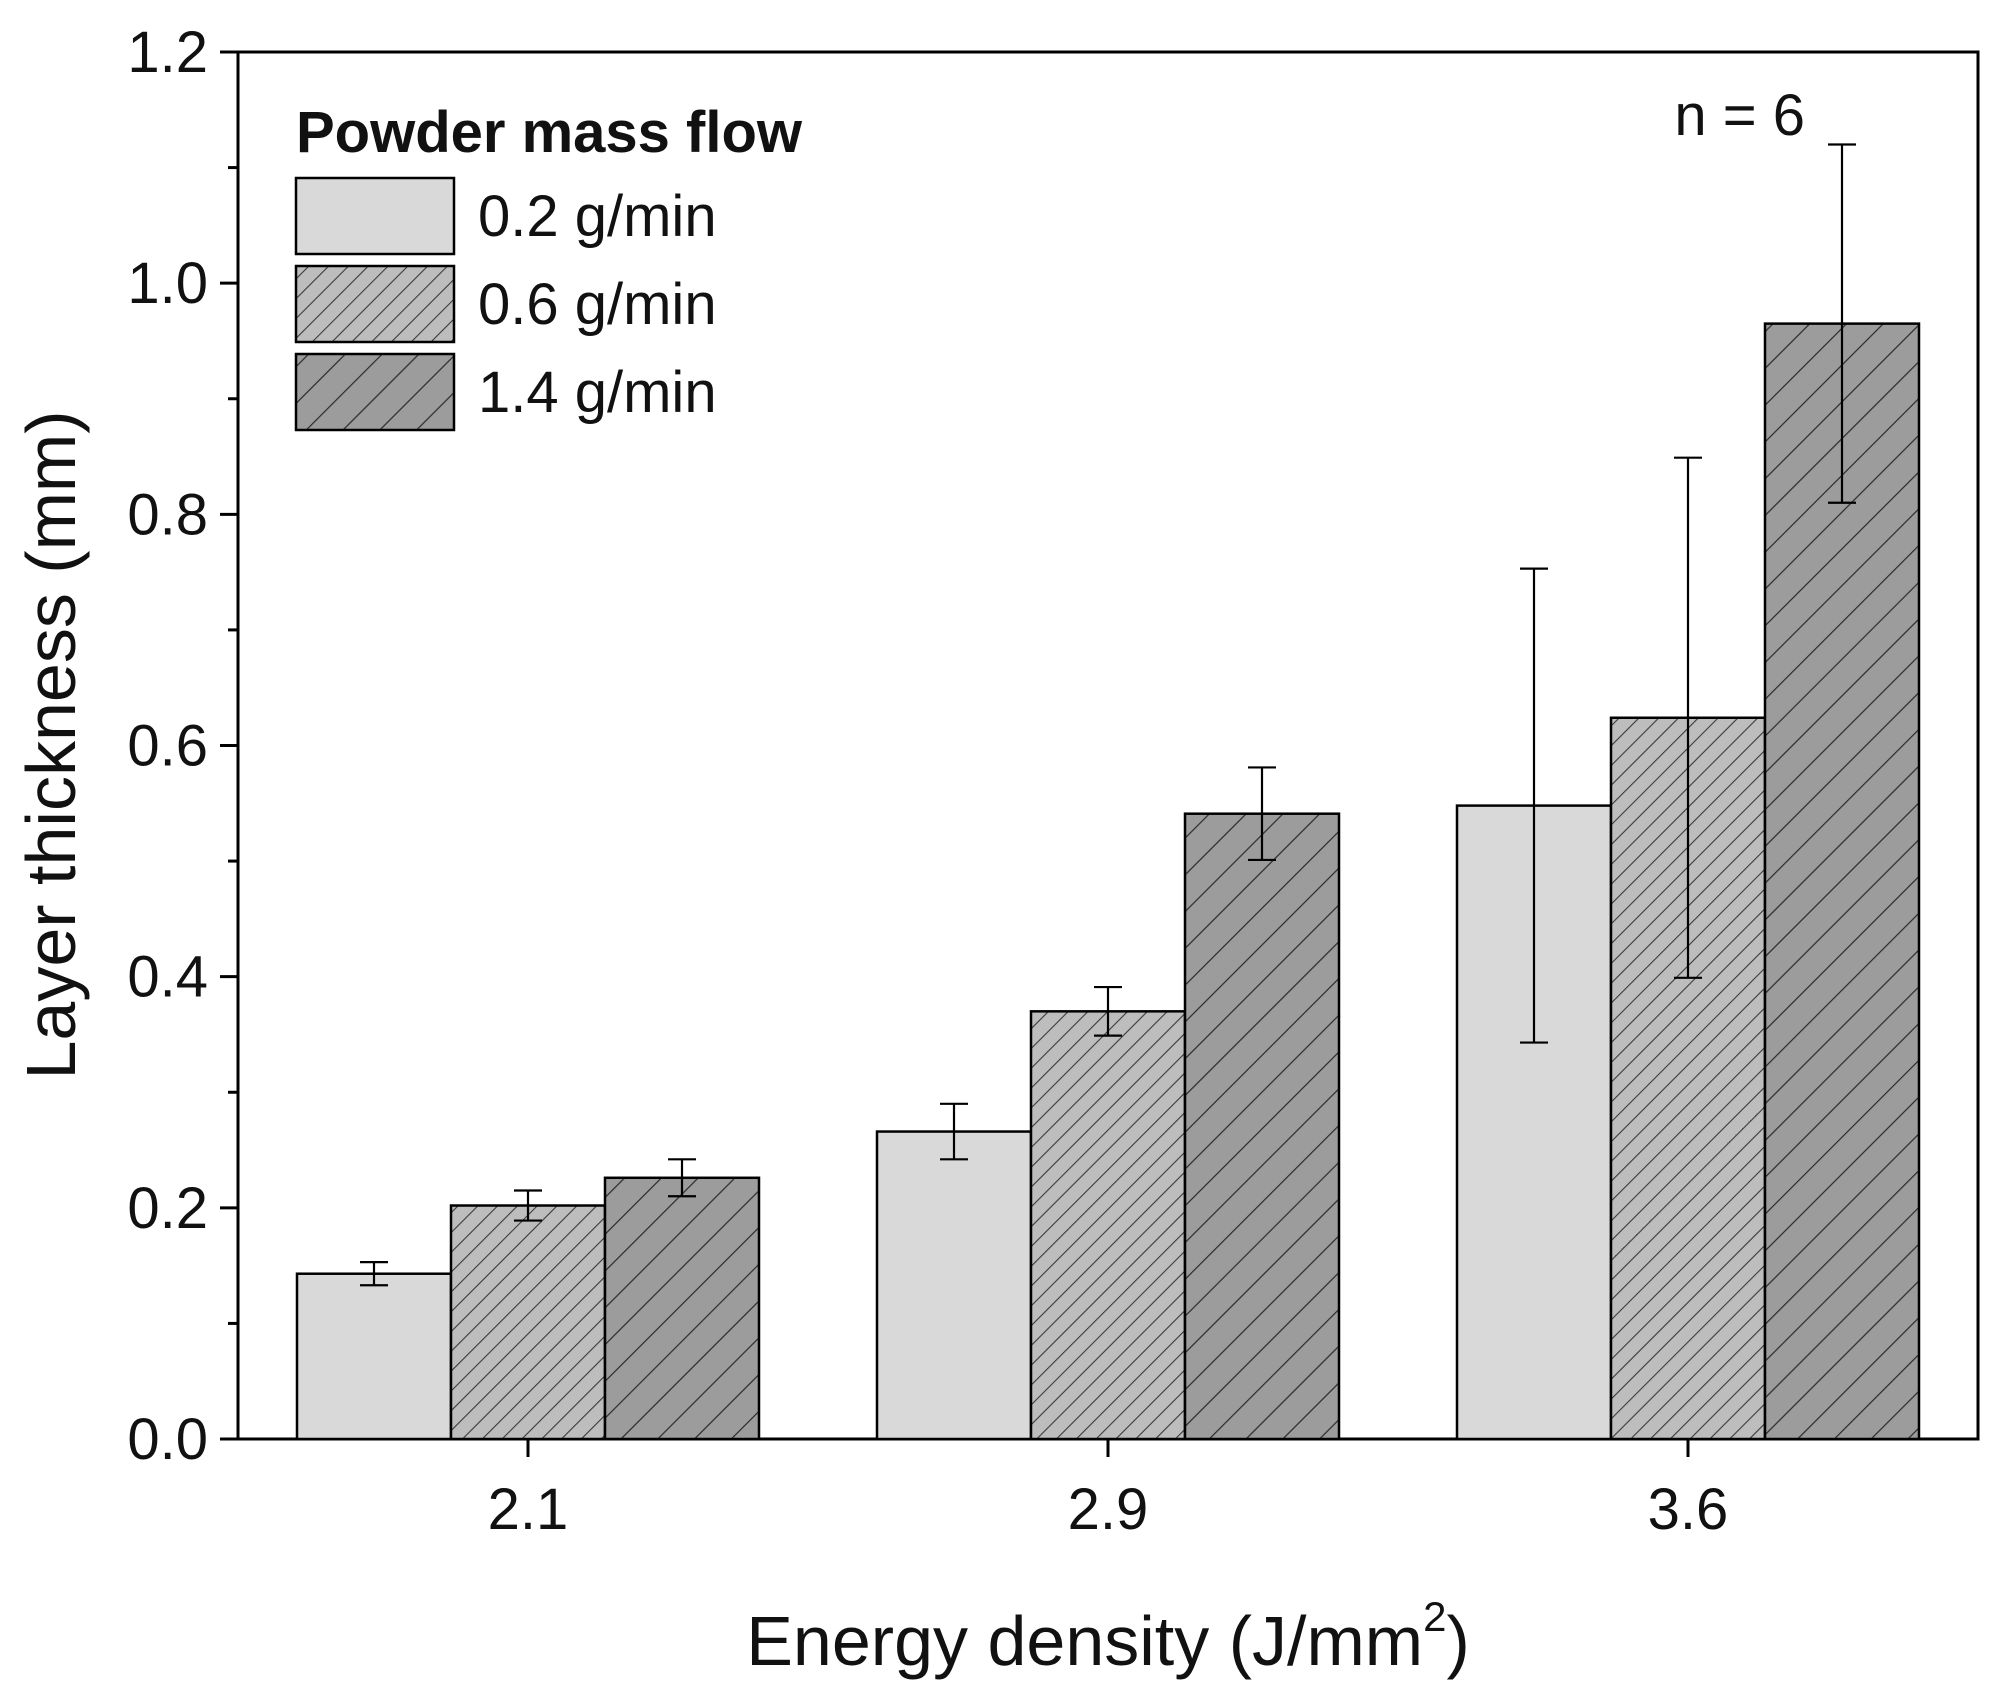  What do you see at coordinates (167, 746) in the screenshot?
I see `y-tick-label: 0.6` at bounding box center [167, 746].